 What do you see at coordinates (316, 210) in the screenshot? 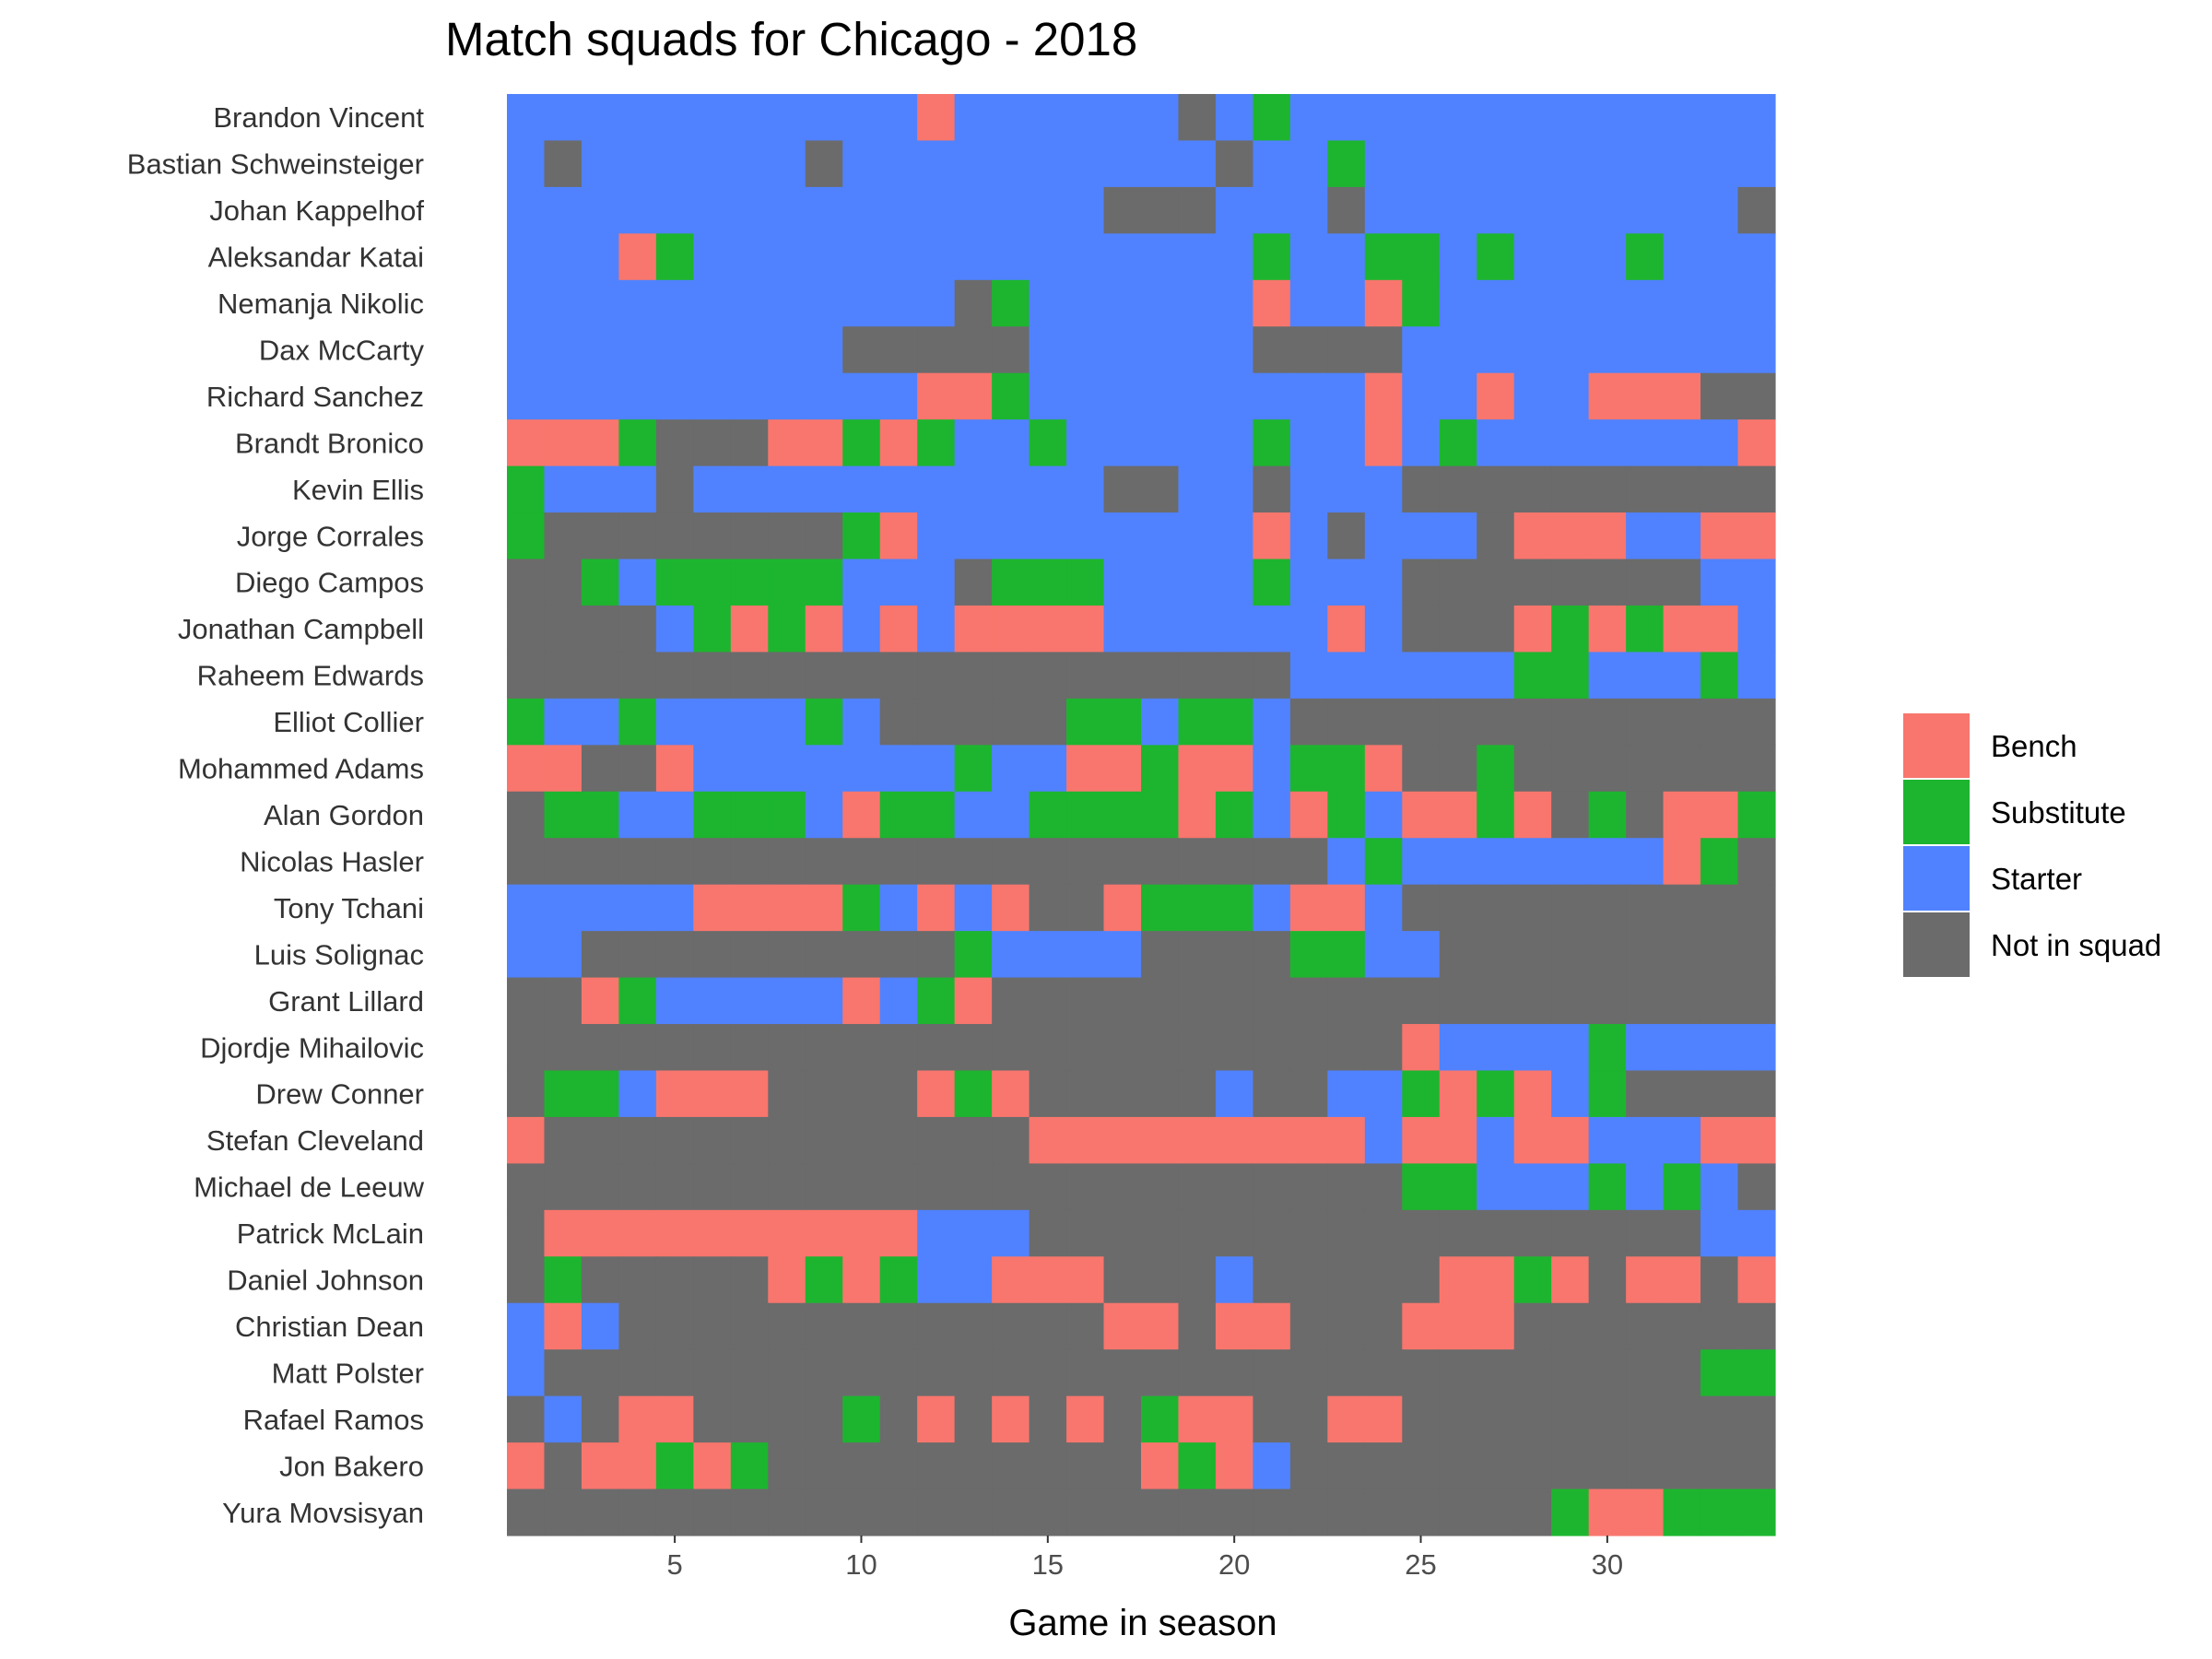
I see `y-tick-label: Johan Kappelhof` at bounding box center [316, 210].